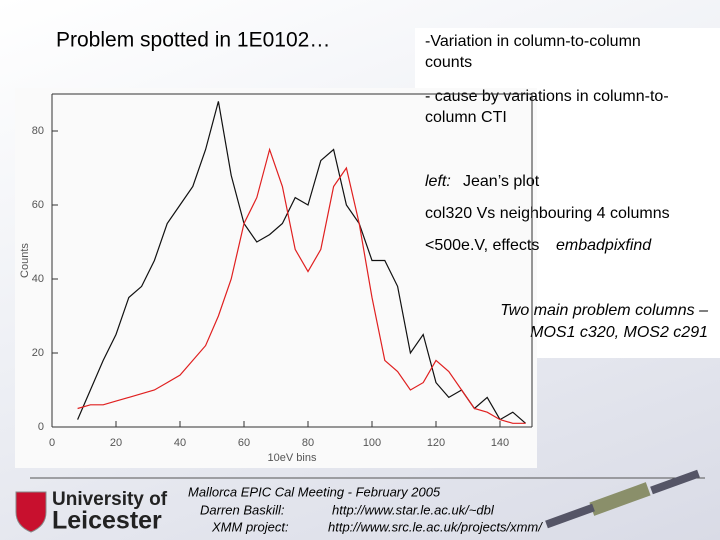 The height and width of the screenshot is (540, 720). What do you see at coordinates (116, 443) in the screenshot?
I see `x-tick-label: 20` at bounding box center [116, 443].